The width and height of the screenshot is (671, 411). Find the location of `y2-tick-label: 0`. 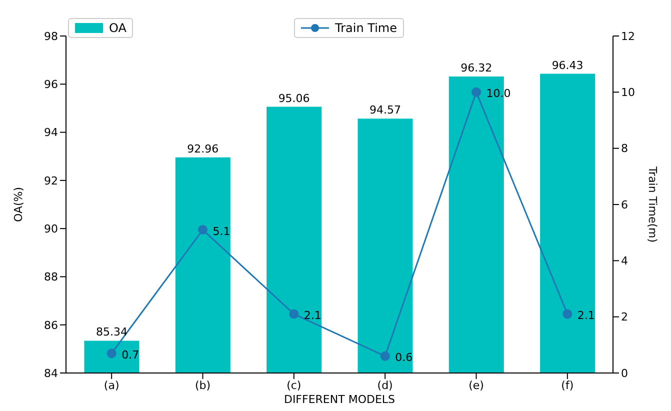

y2-tick-label: 0 is located at coordinates (624, 373).